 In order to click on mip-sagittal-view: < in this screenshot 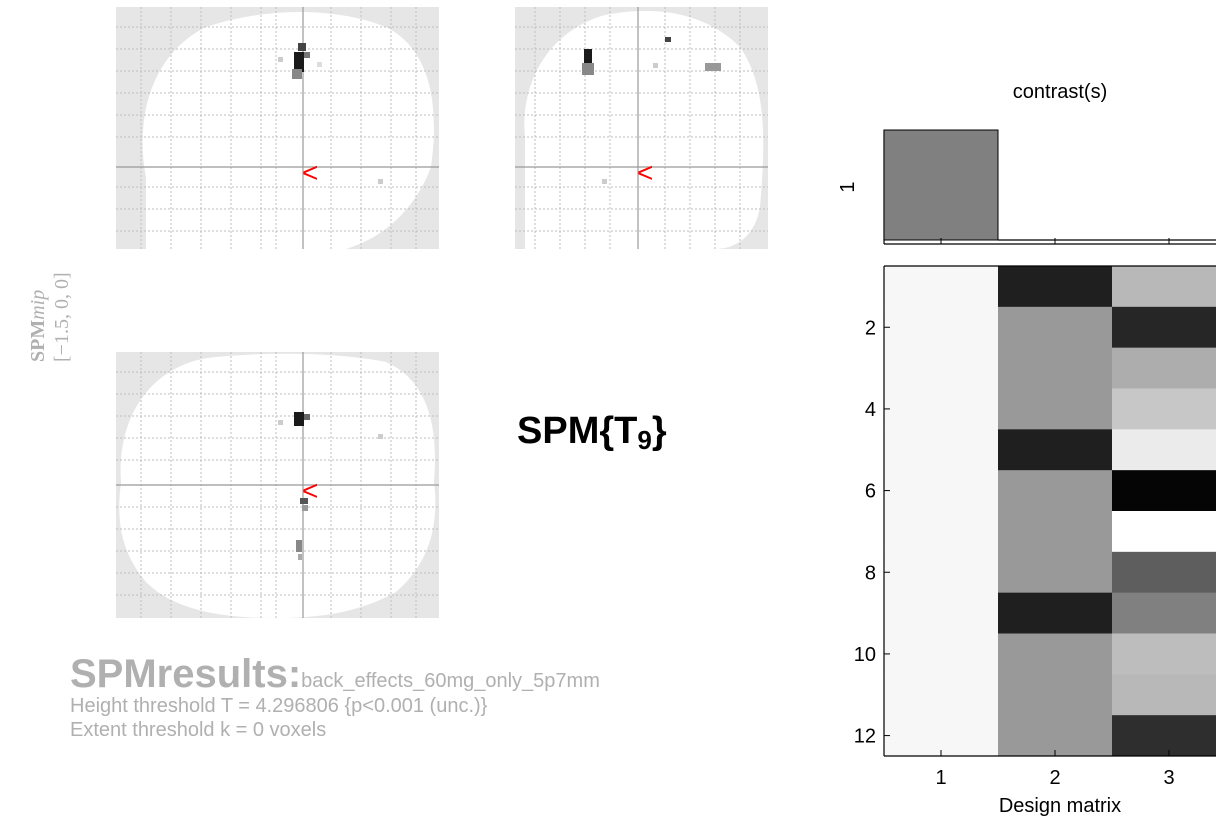, I will do `click(277, 128)`.